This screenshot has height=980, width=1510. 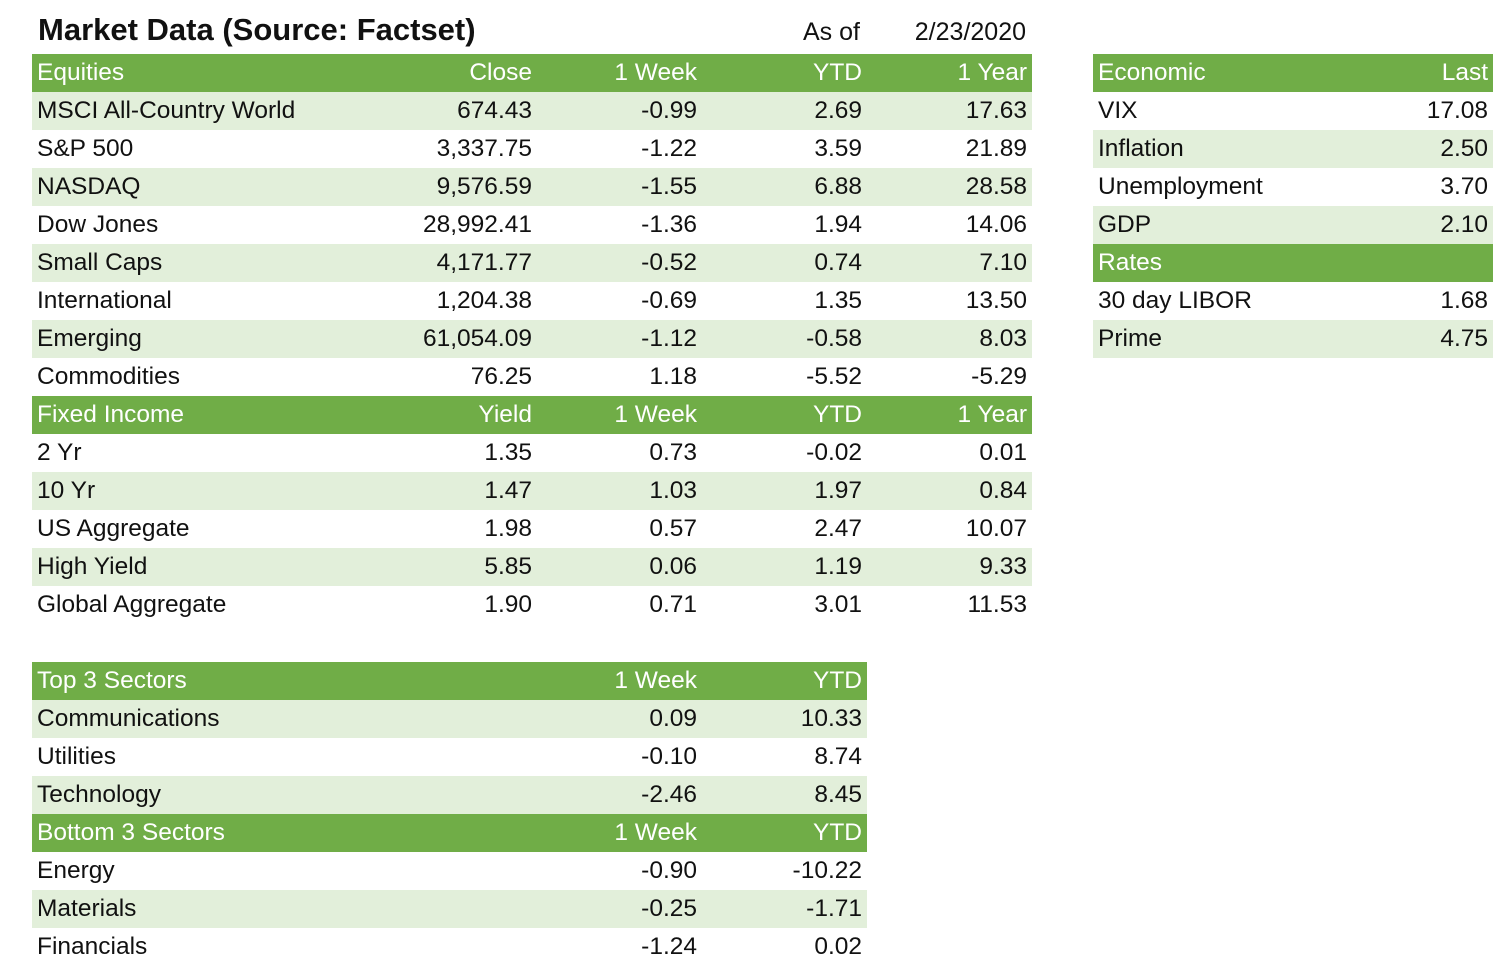 I want to click on row-label: Dow Jones, so click(x=199, y=225).